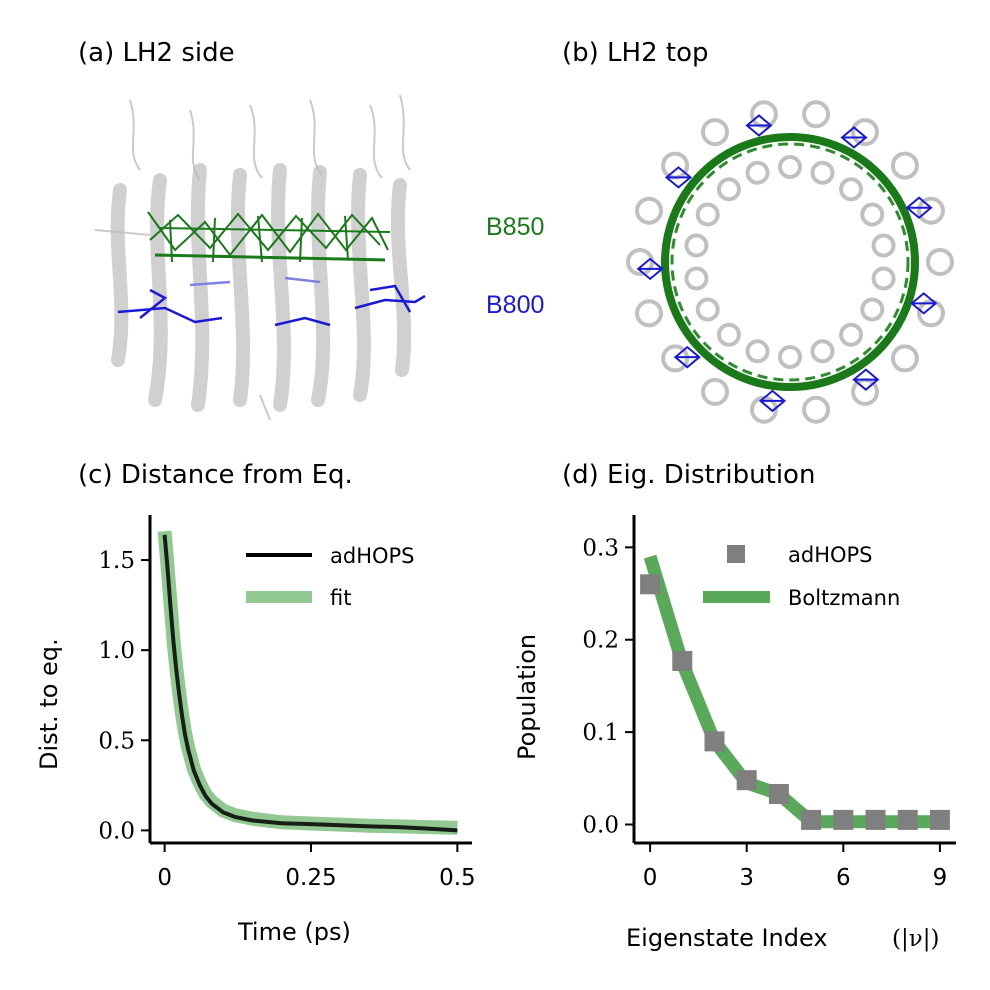 The width and height of the screenshot is (990, 990). Describe the element at coordinates (791, 691) in the screenshot. I see `d-boltzmann-line` at that location.